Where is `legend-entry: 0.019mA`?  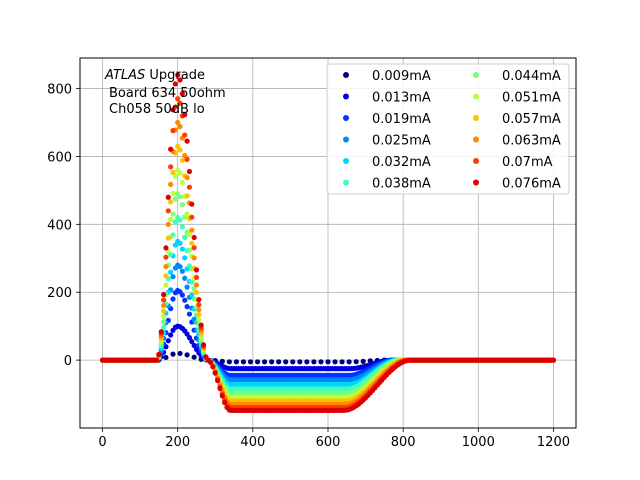
legend-entry: 0.019mA is located at coordinates (387, 119).